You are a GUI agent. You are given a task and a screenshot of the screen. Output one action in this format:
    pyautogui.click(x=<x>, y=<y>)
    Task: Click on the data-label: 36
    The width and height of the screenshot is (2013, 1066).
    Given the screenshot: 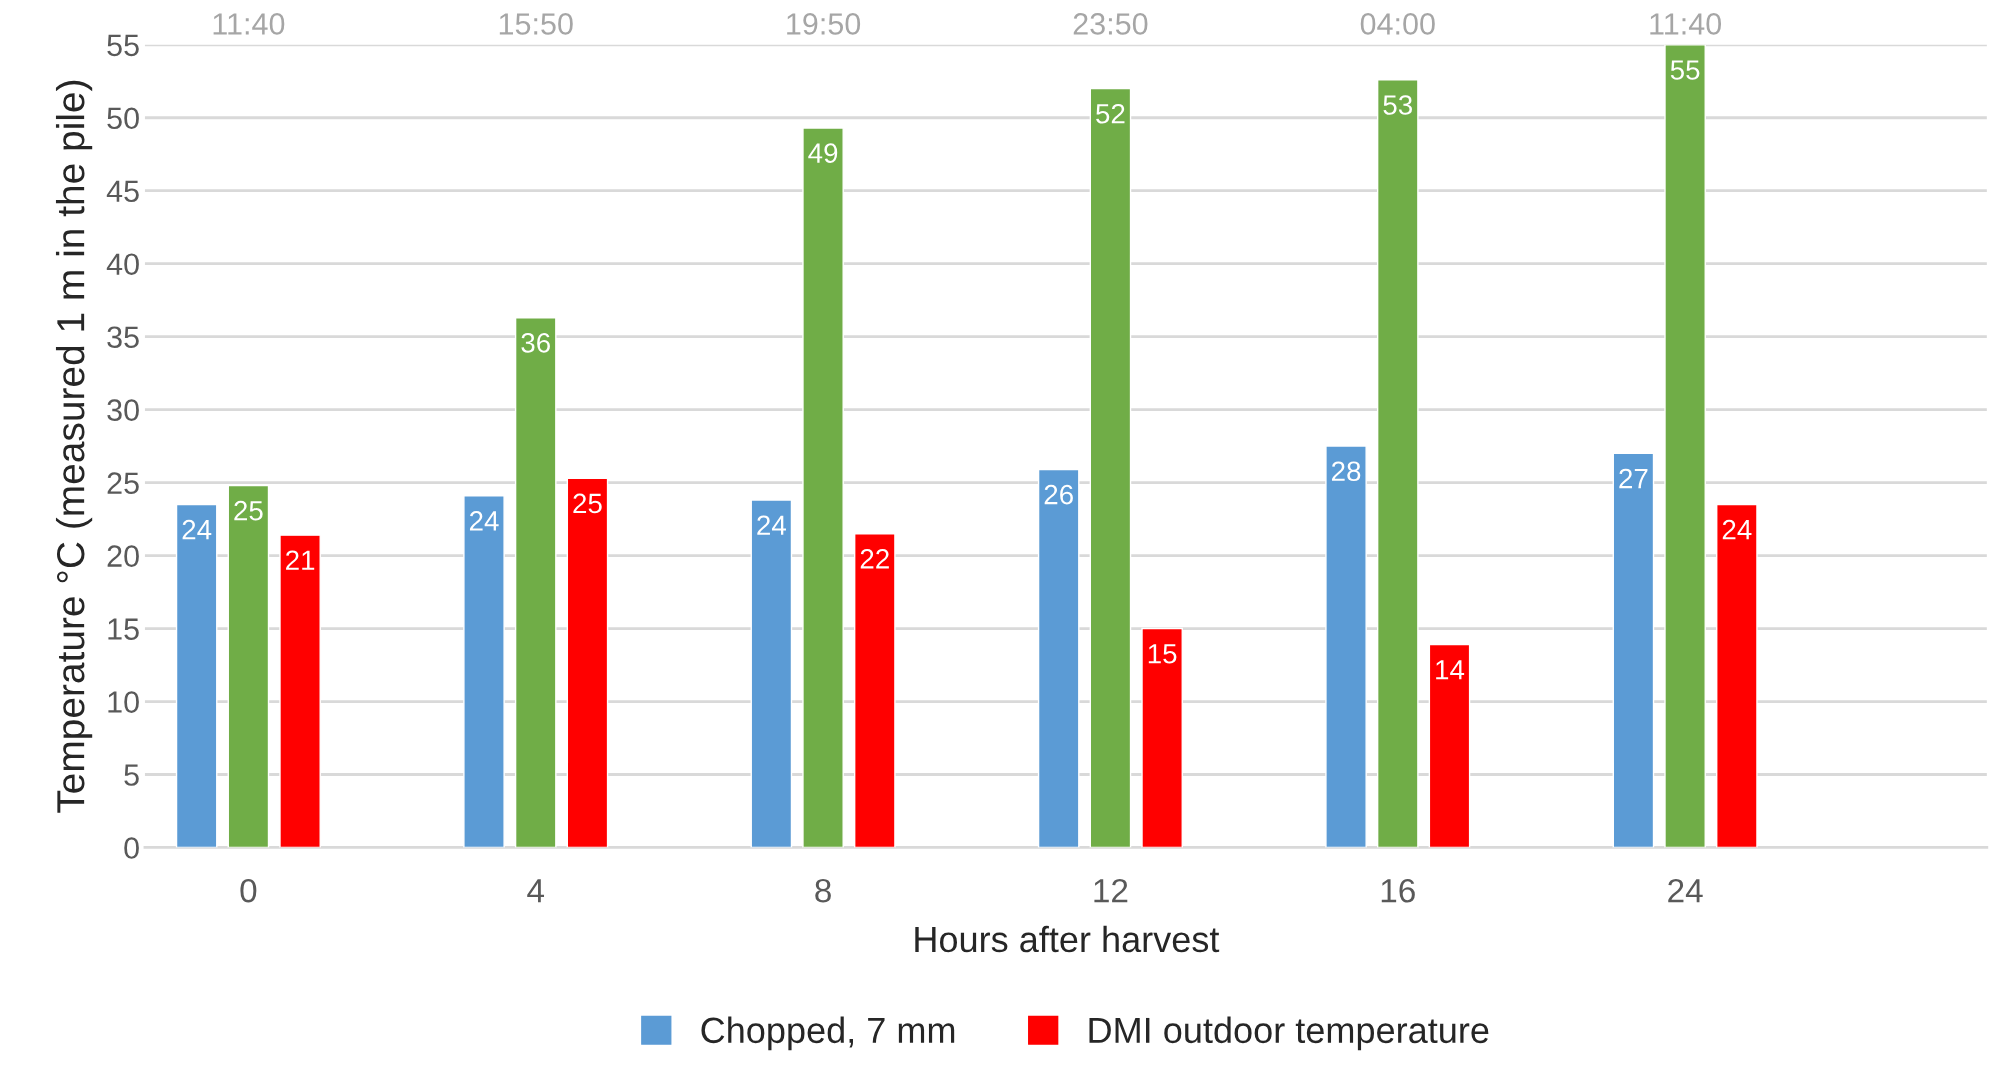 What is the action you would take?
    pyautogui.click(x=535, y=343)
    